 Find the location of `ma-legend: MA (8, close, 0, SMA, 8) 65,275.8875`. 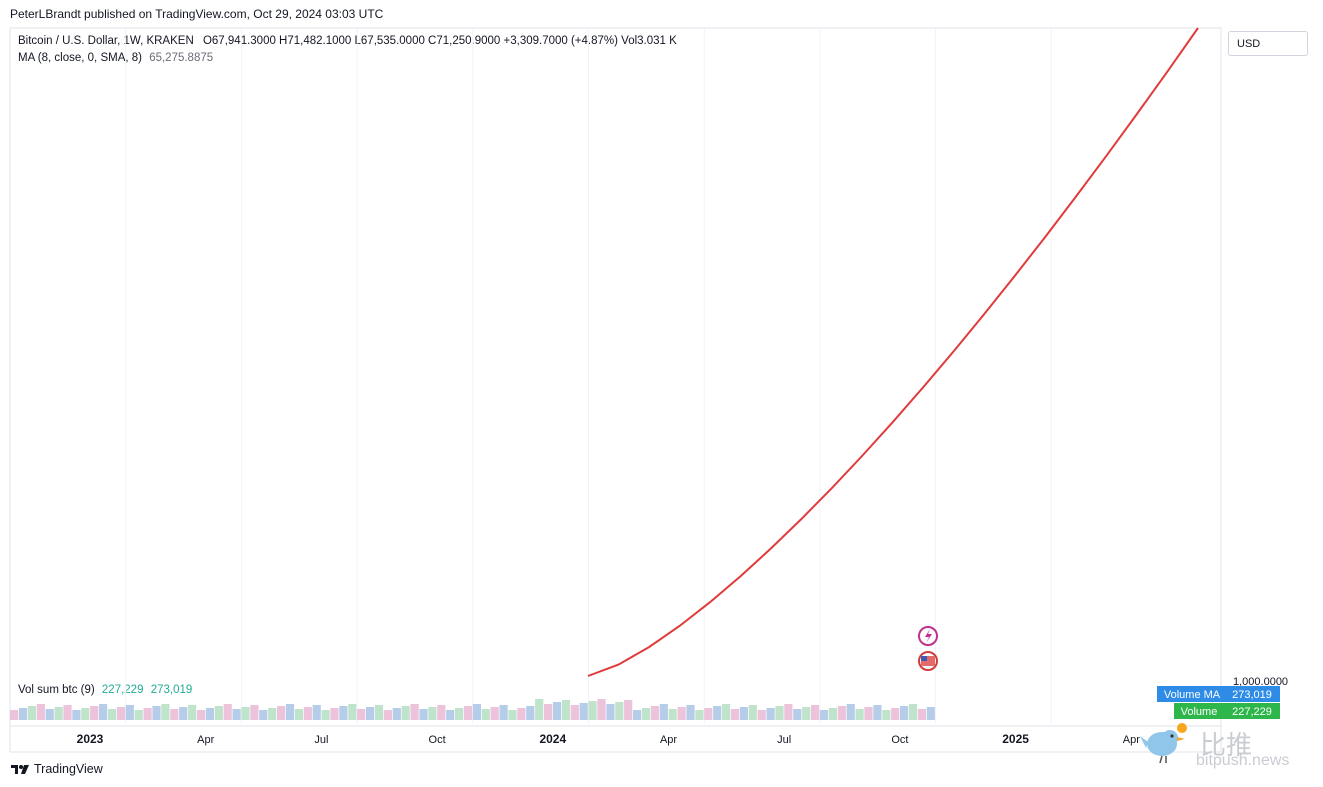

ma-legend: MA (8, close, 0, SMA, 8) 65,275.8875 is located at coordinates (115, 58).